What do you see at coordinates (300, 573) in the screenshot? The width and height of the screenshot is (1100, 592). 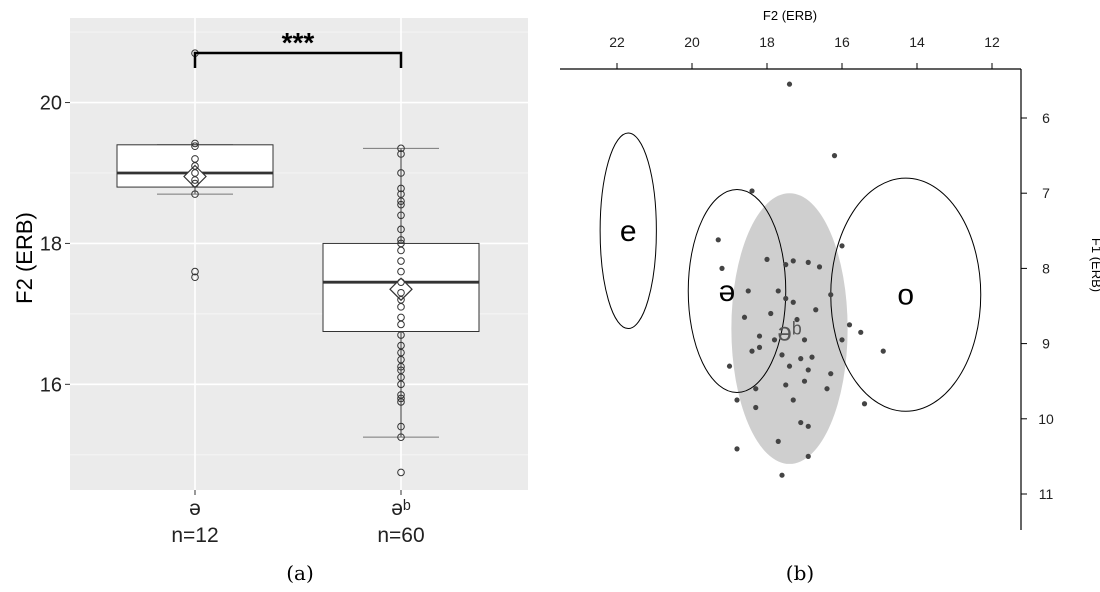 I see `panel-a-label: (a)` at bounding box center [300, 573].